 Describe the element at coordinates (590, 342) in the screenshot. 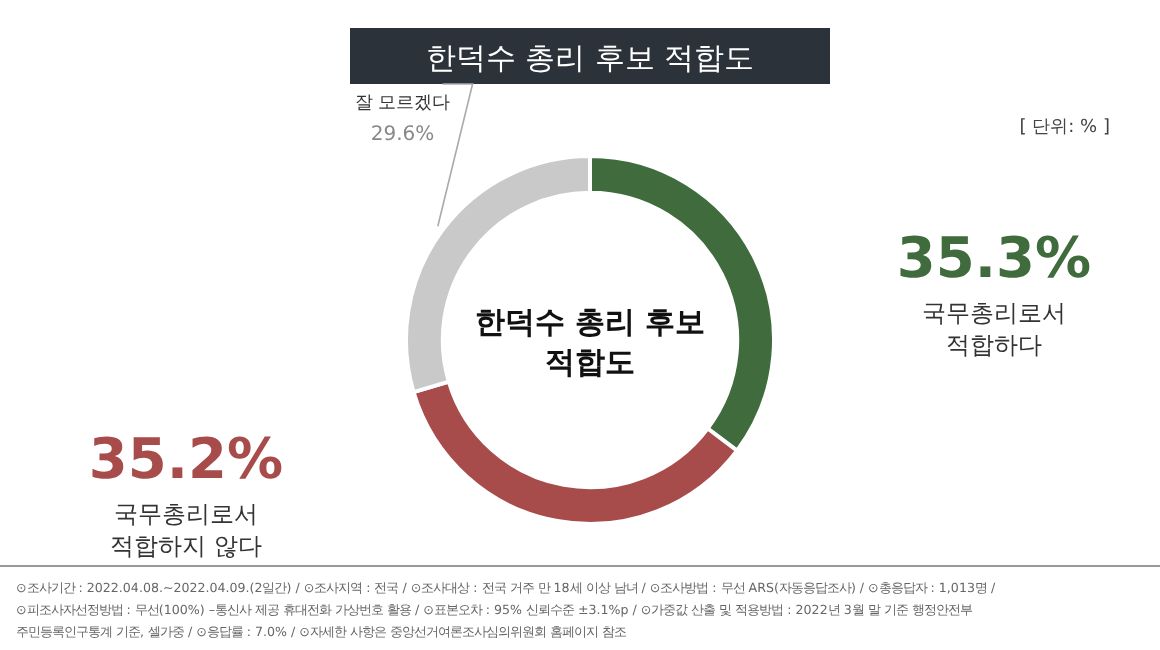

I see `text: 한덕수 총리 후보 적합도` at that location.